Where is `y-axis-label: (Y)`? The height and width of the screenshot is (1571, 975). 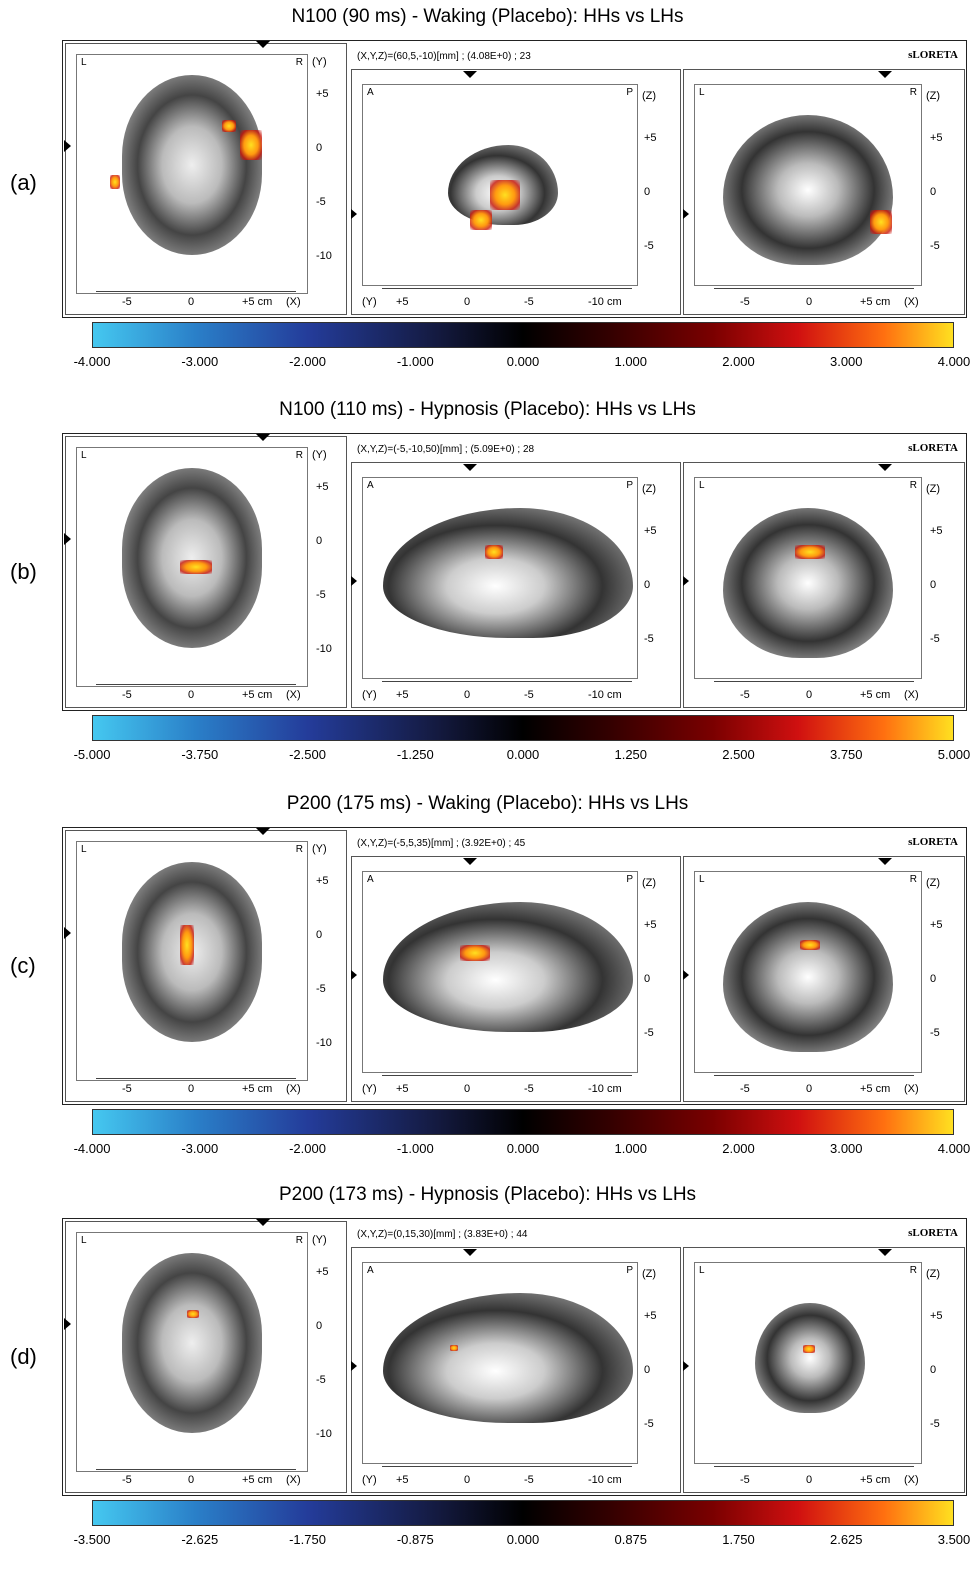 y-axis-label: (Y) is located at coordinates (319, 62).